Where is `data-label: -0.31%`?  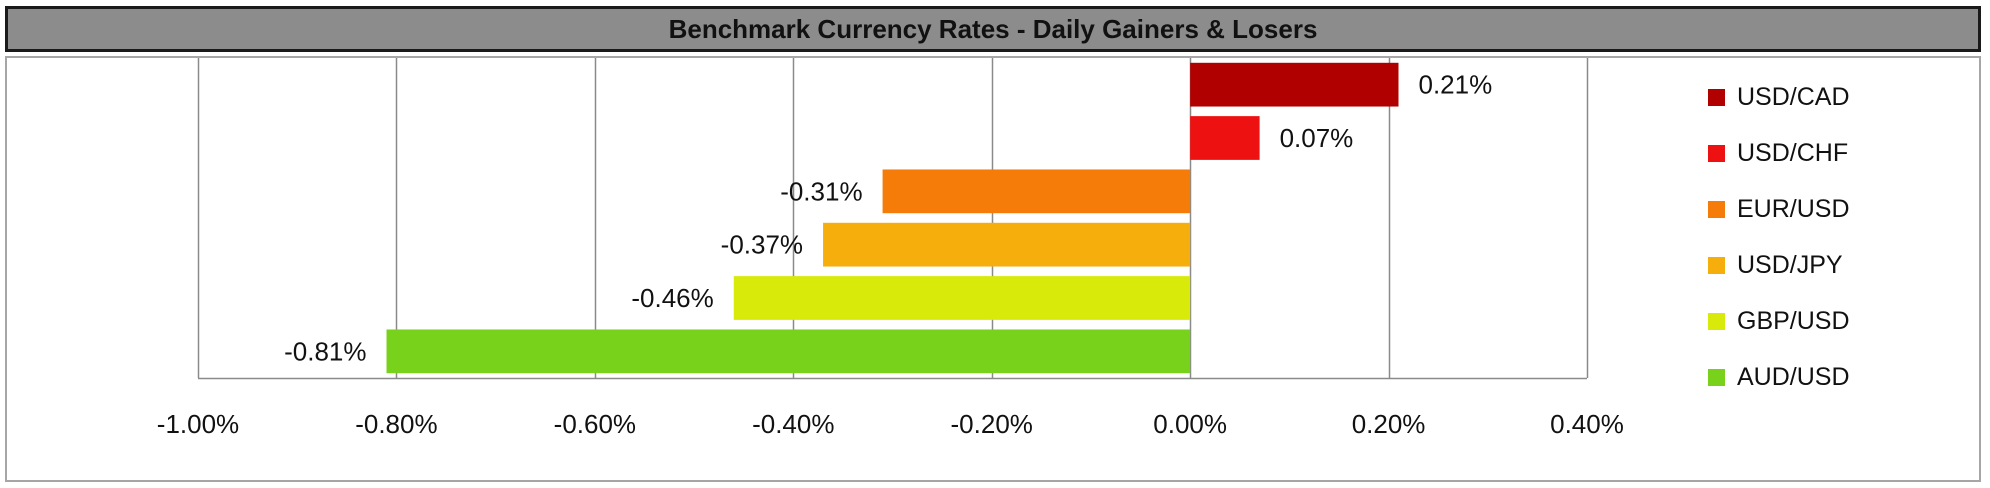
data-label: -0.31% is located at coordinates (821, 191).